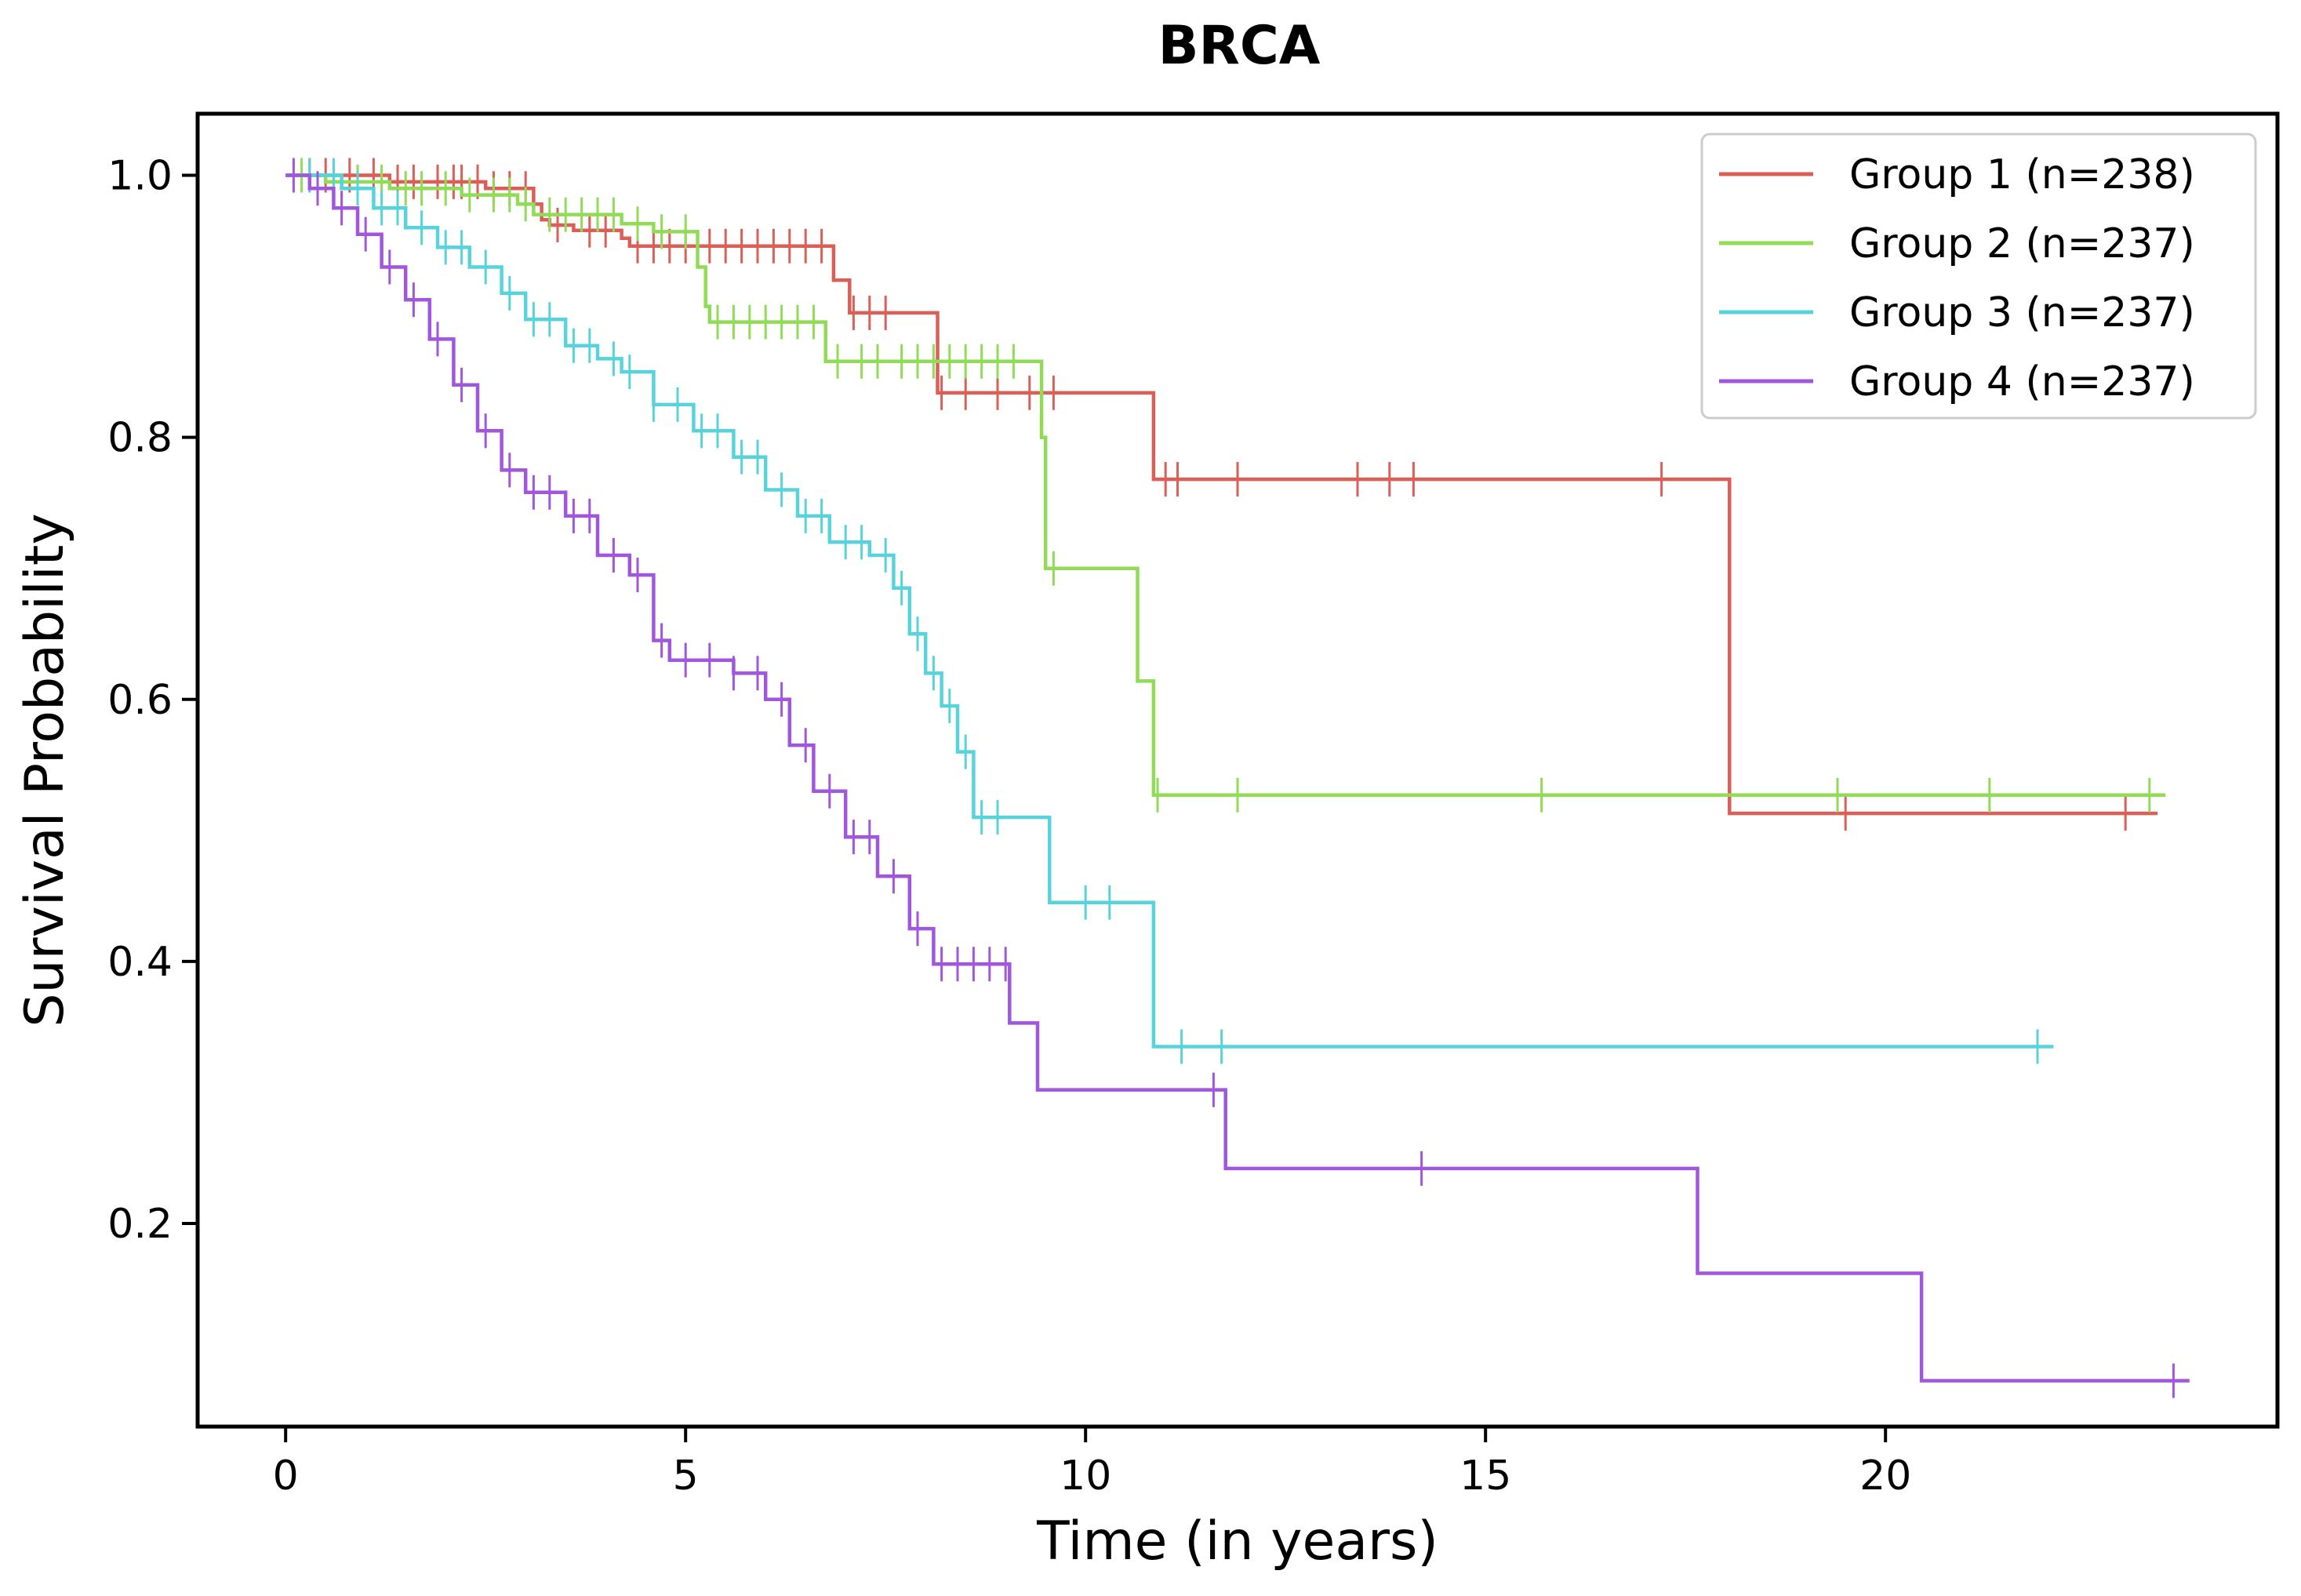 The image size is (2301, 1596). I want to click on y-axis-label: Survival Probability, so click(45, 770).